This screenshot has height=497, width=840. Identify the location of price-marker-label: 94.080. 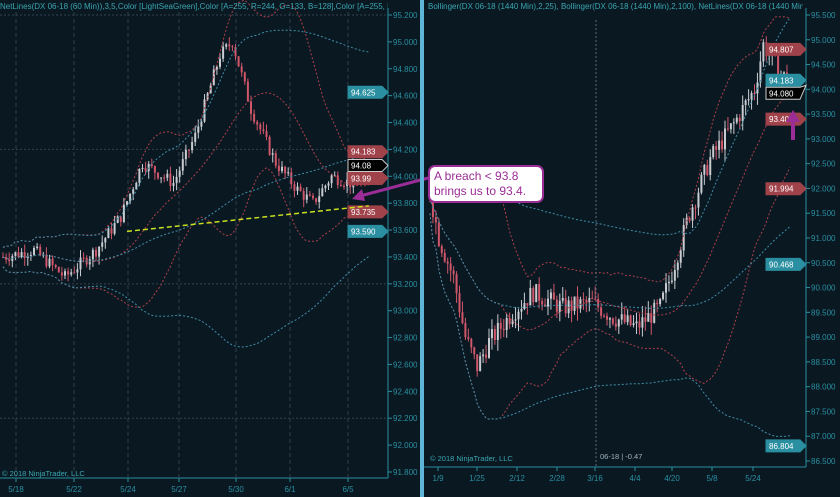
(781, 93).